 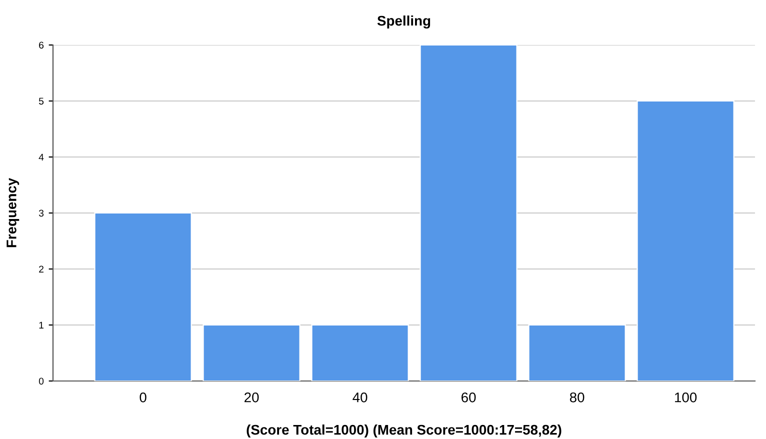 What do you see at coordinates (41, 381) in the screenshot?
I see `y-tick-label: 0` at bounding box center [41, 381].